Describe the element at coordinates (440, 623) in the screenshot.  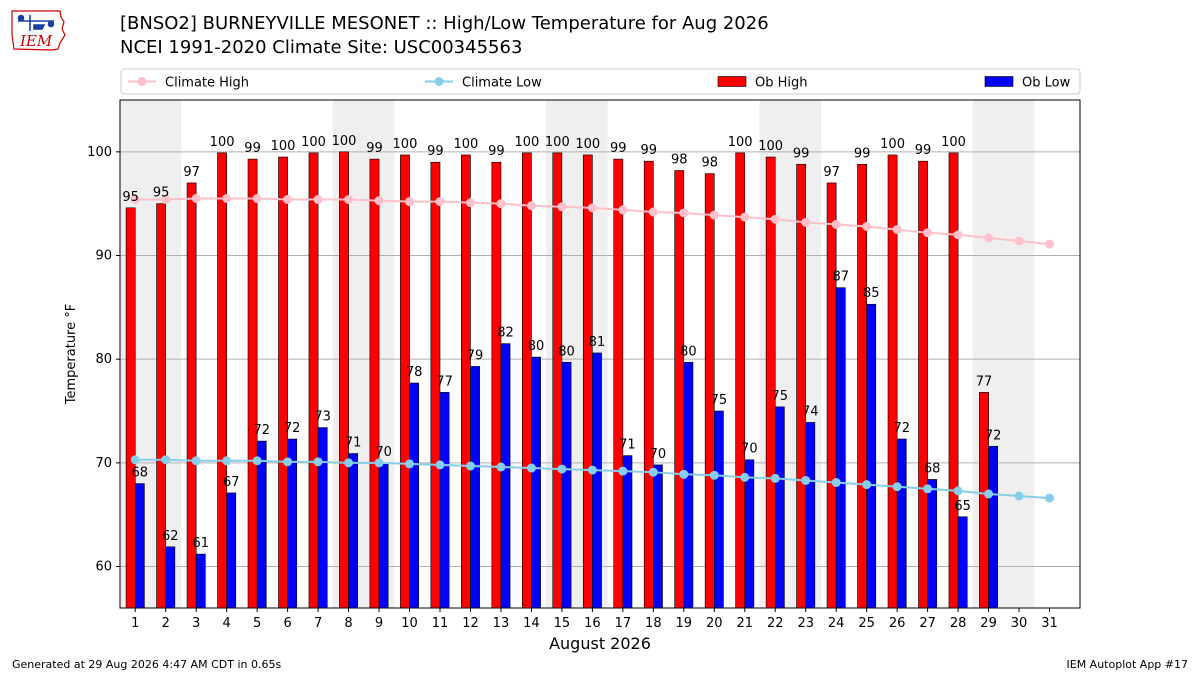
I see `x-tick-label: 11` at that location.